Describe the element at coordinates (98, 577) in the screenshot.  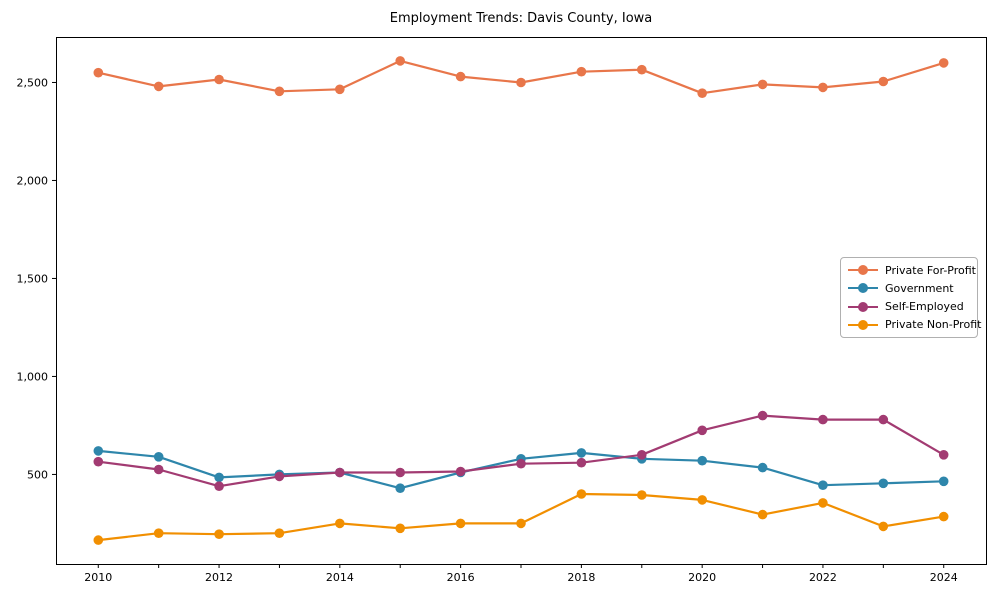
I see `x-tick-label: 2010` at that location.